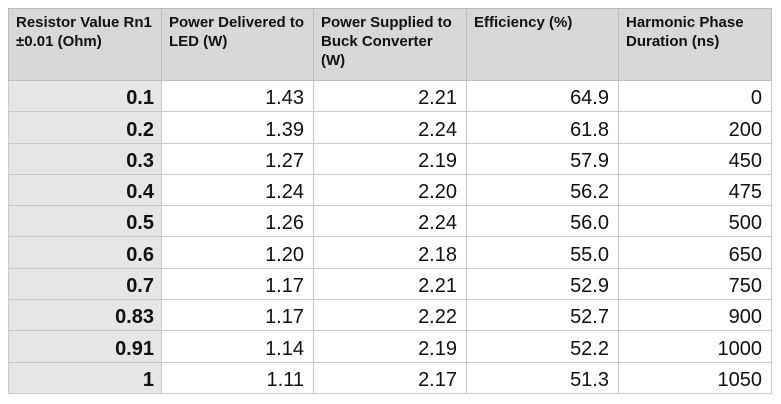 The width and height of the screenshot is (781, 404). Describe the element at coordinates (542, 315) in the screenshot. I see `efficiency-cell: 52.7` at that location.